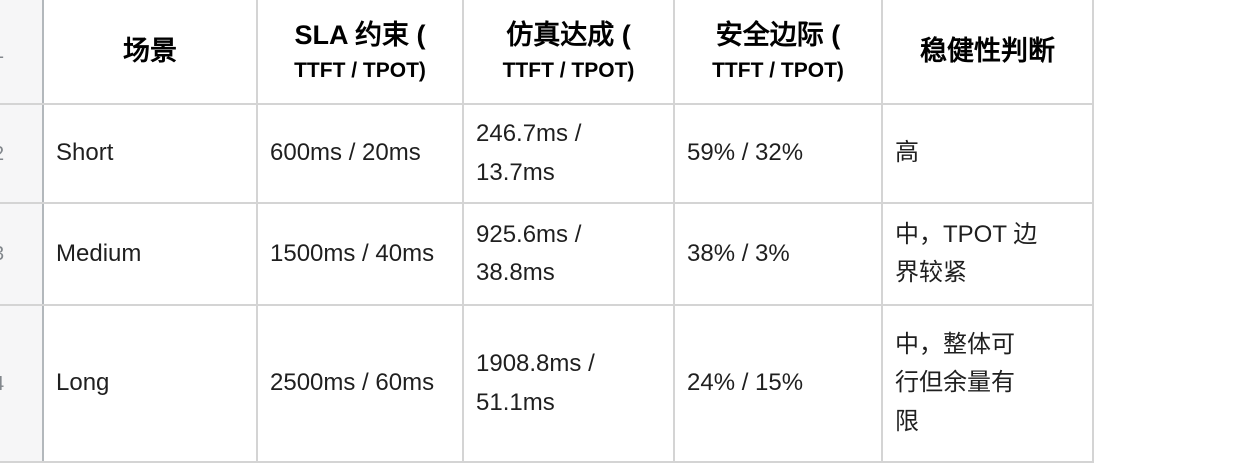 This screenshot has height=464, width=1233. Describe the element at coordinates (738, 253) in the screenshot. I see `cell-line: 38% / 3%` at that location.